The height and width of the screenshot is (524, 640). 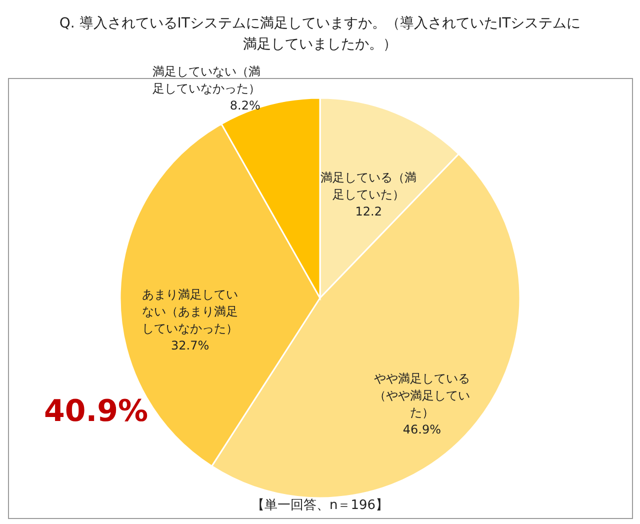 I want to click on text: 【単一回答、n＝196】, so click(x=320, y=505).